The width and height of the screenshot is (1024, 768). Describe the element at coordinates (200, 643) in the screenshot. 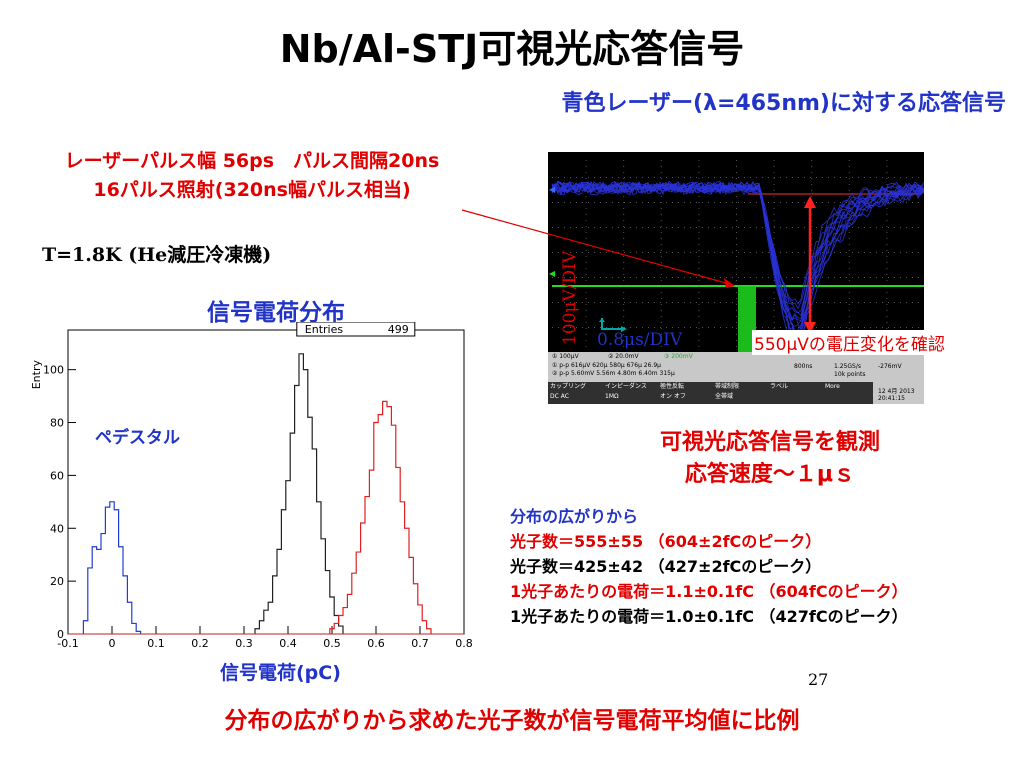

I see `x-tick-label: 0.2` at that location.